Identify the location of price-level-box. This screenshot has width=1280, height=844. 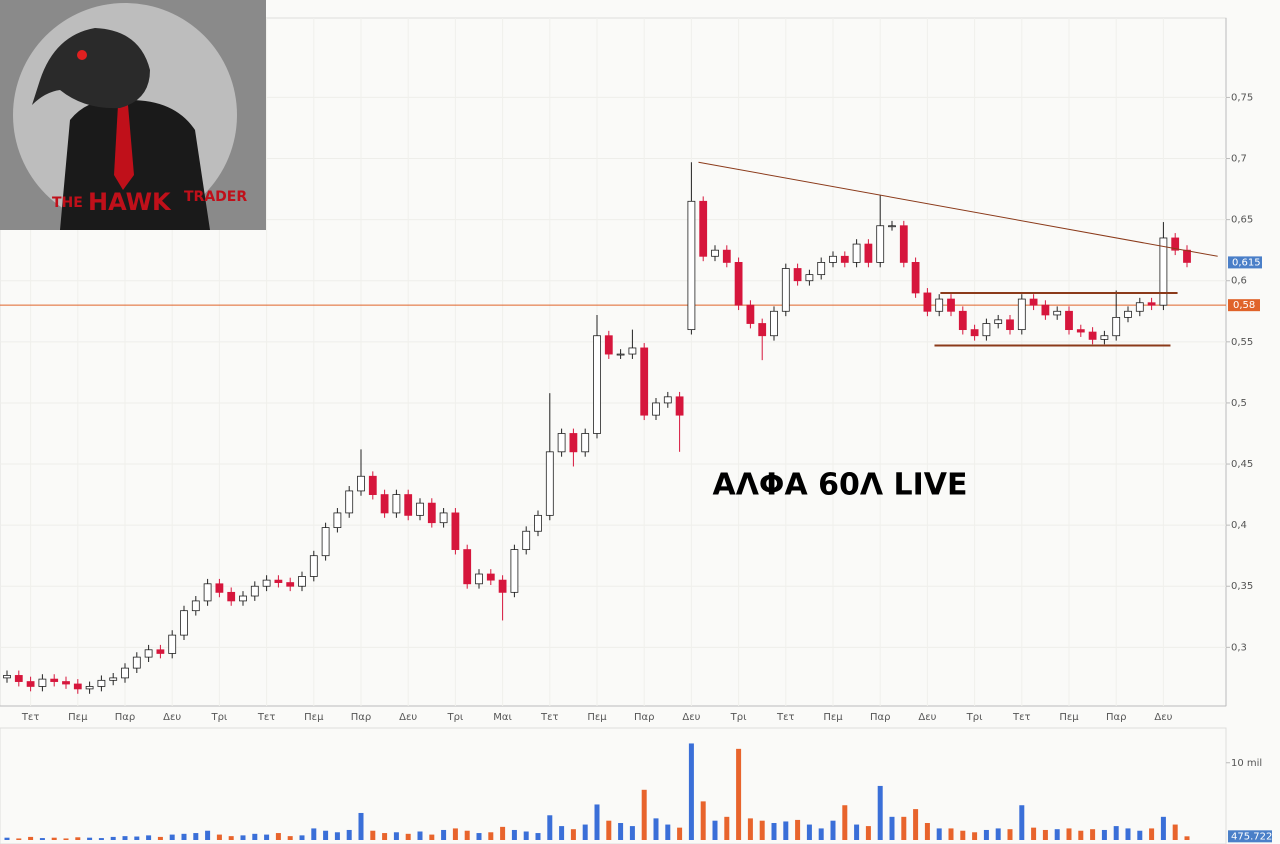
(1244, 305).